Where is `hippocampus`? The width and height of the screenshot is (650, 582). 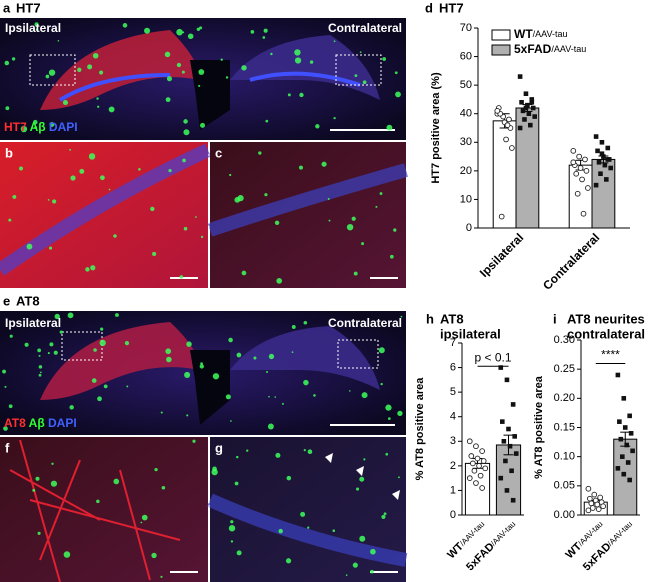 hippocampus is located at coordinates (305, 358).